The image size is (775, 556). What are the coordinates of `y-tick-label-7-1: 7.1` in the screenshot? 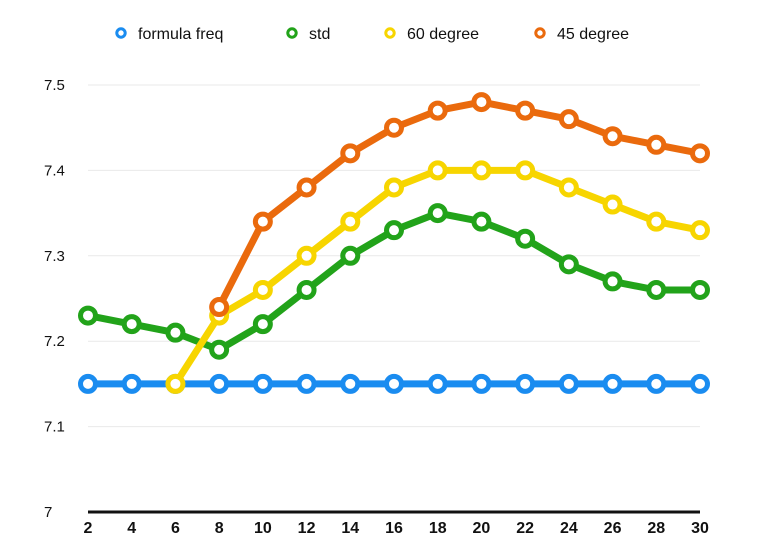 It's located at (54, 427).